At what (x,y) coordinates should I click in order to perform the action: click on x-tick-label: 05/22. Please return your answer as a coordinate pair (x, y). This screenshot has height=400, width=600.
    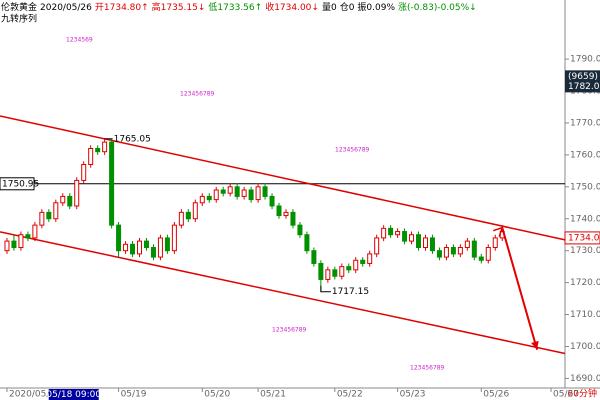
    Looking at the image, I should click on (350, 395).